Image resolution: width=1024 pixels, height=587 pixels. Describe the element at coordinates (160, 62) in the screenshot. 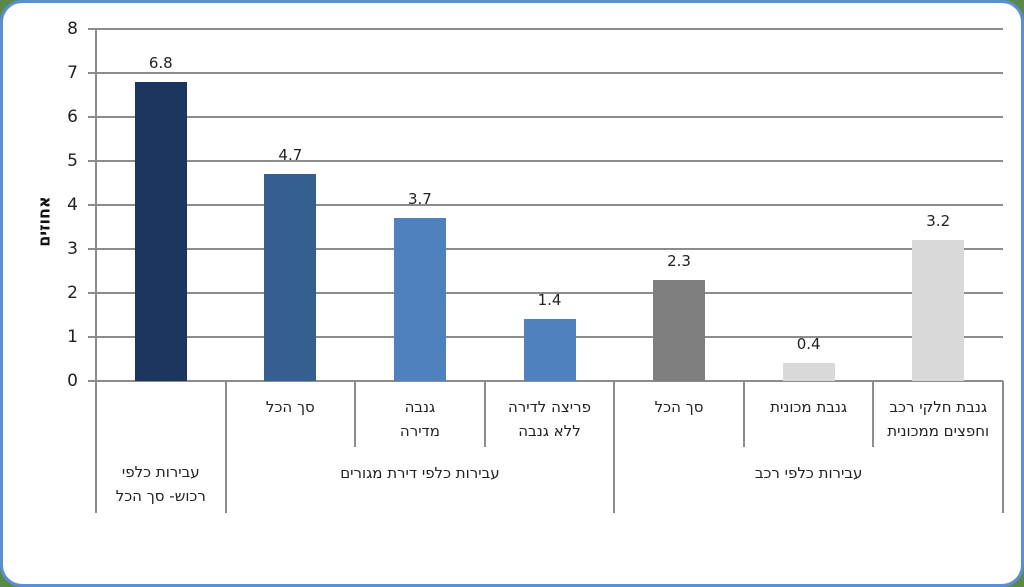

I see `data-label: 6.8` at that location.